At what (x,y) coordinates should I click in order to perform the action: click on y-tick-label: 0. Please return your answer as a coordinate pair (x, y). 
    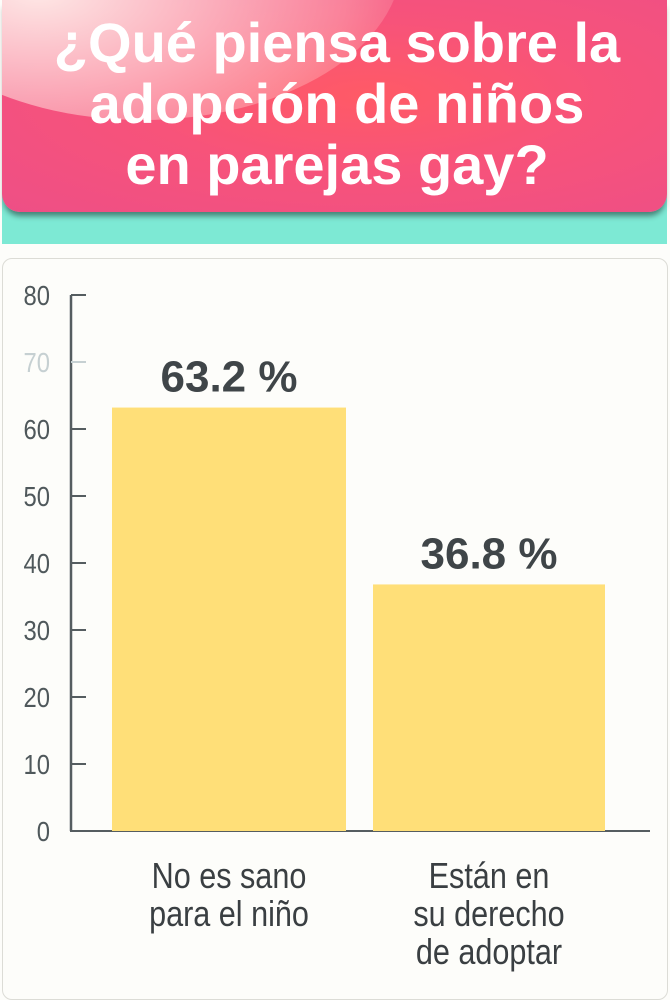
    Looking at the image, I should click on (43, 831).